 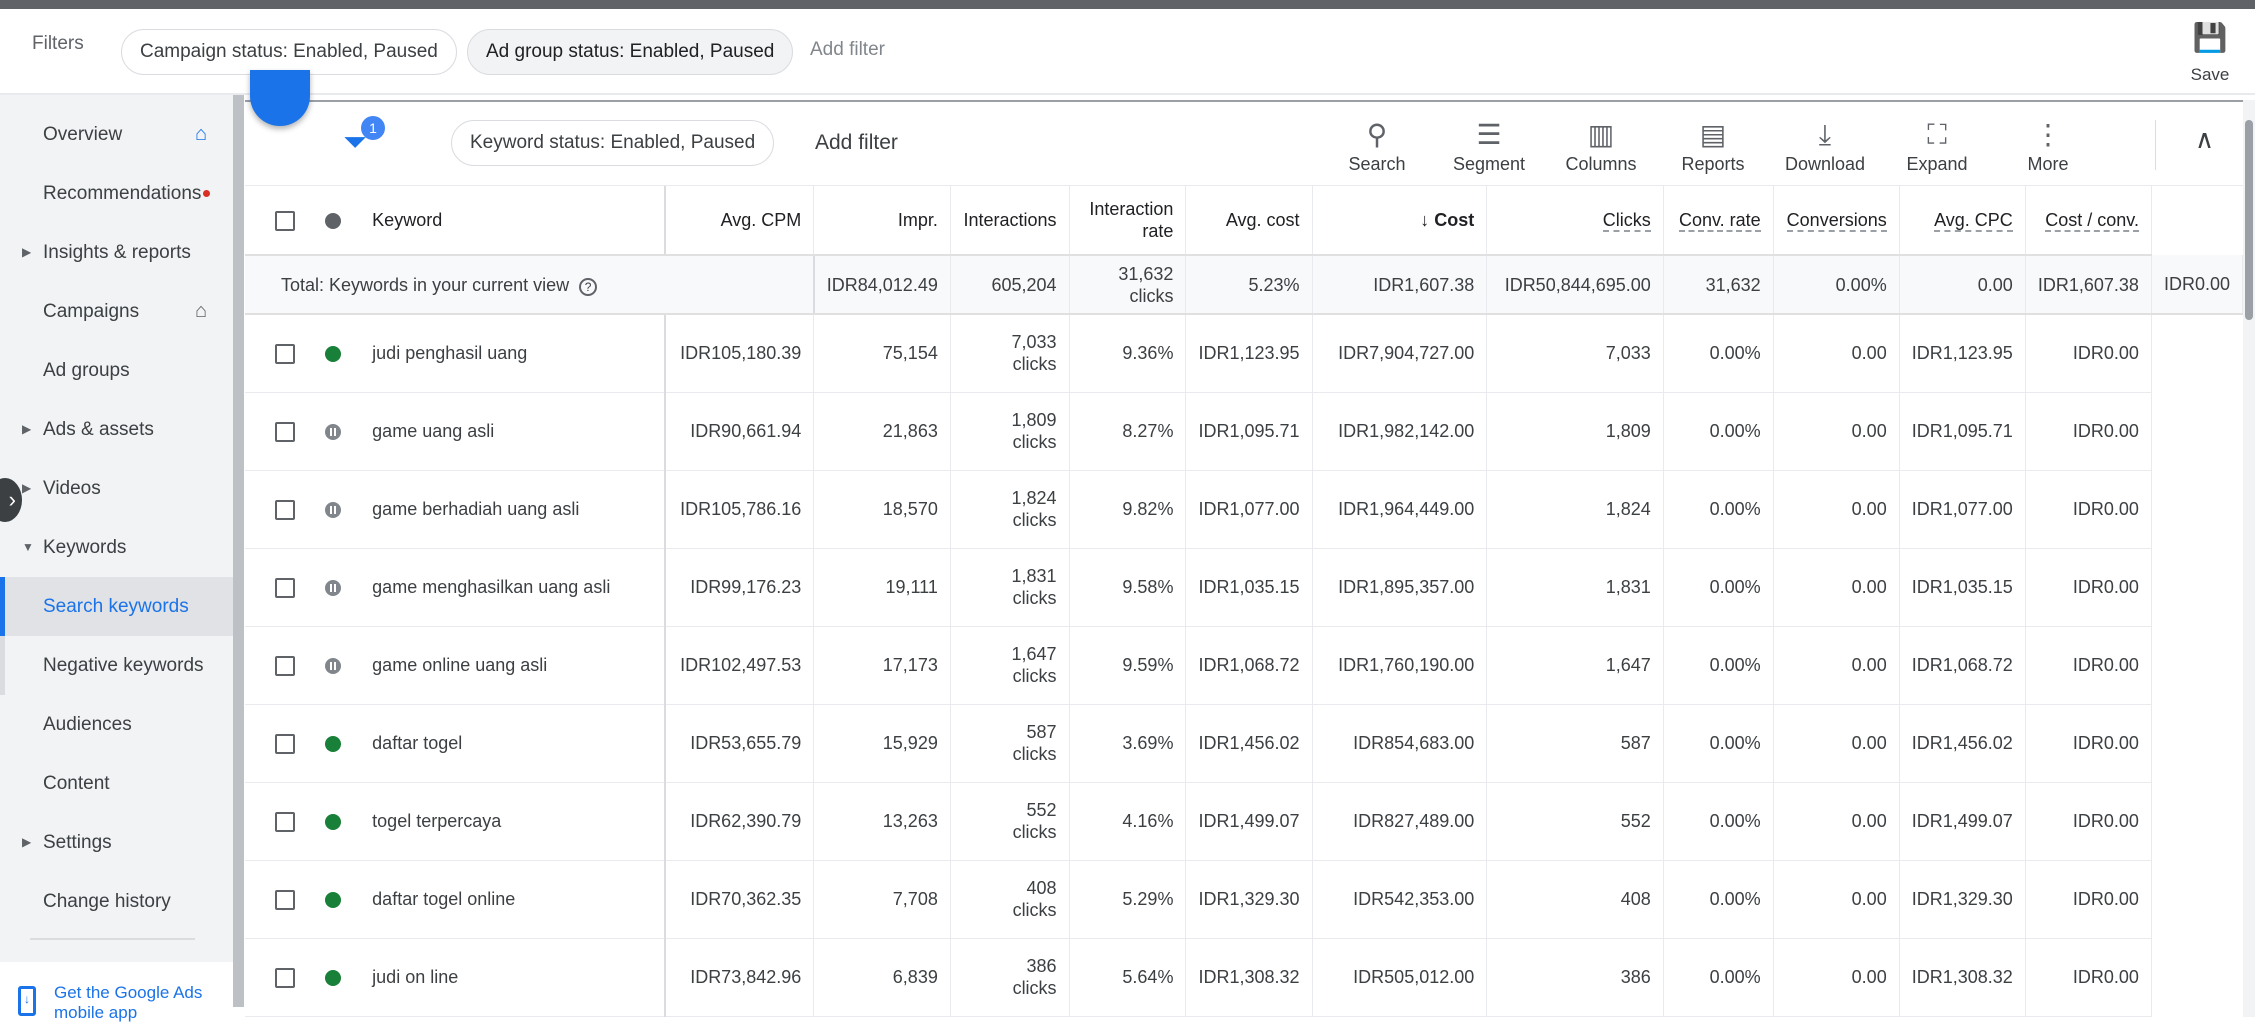 I want to click on segment-button: ☰ Segment, so click(x=1489, y=145).